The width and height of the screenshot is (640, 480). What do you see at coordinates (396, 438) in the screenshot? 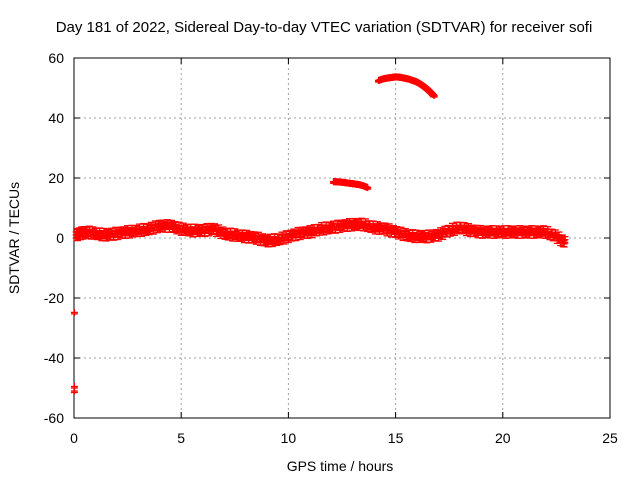
I see `x-tick-label: 15` at bounding box center [396, 438].